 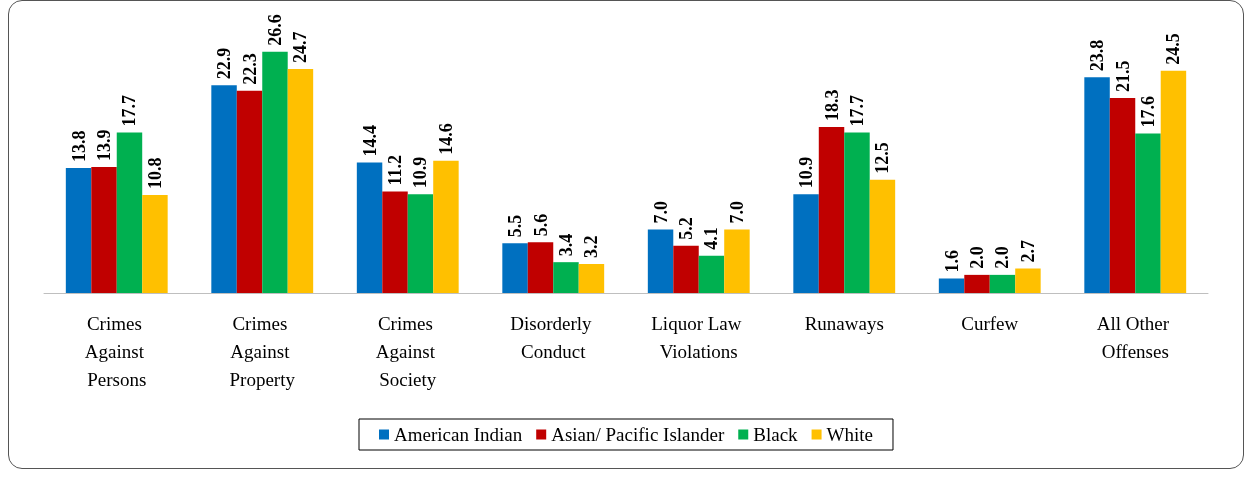 What do you see at coordinates (831, 105) in the screenshot?
I see `data-label: 18.3` at bounding box center [831, 105].